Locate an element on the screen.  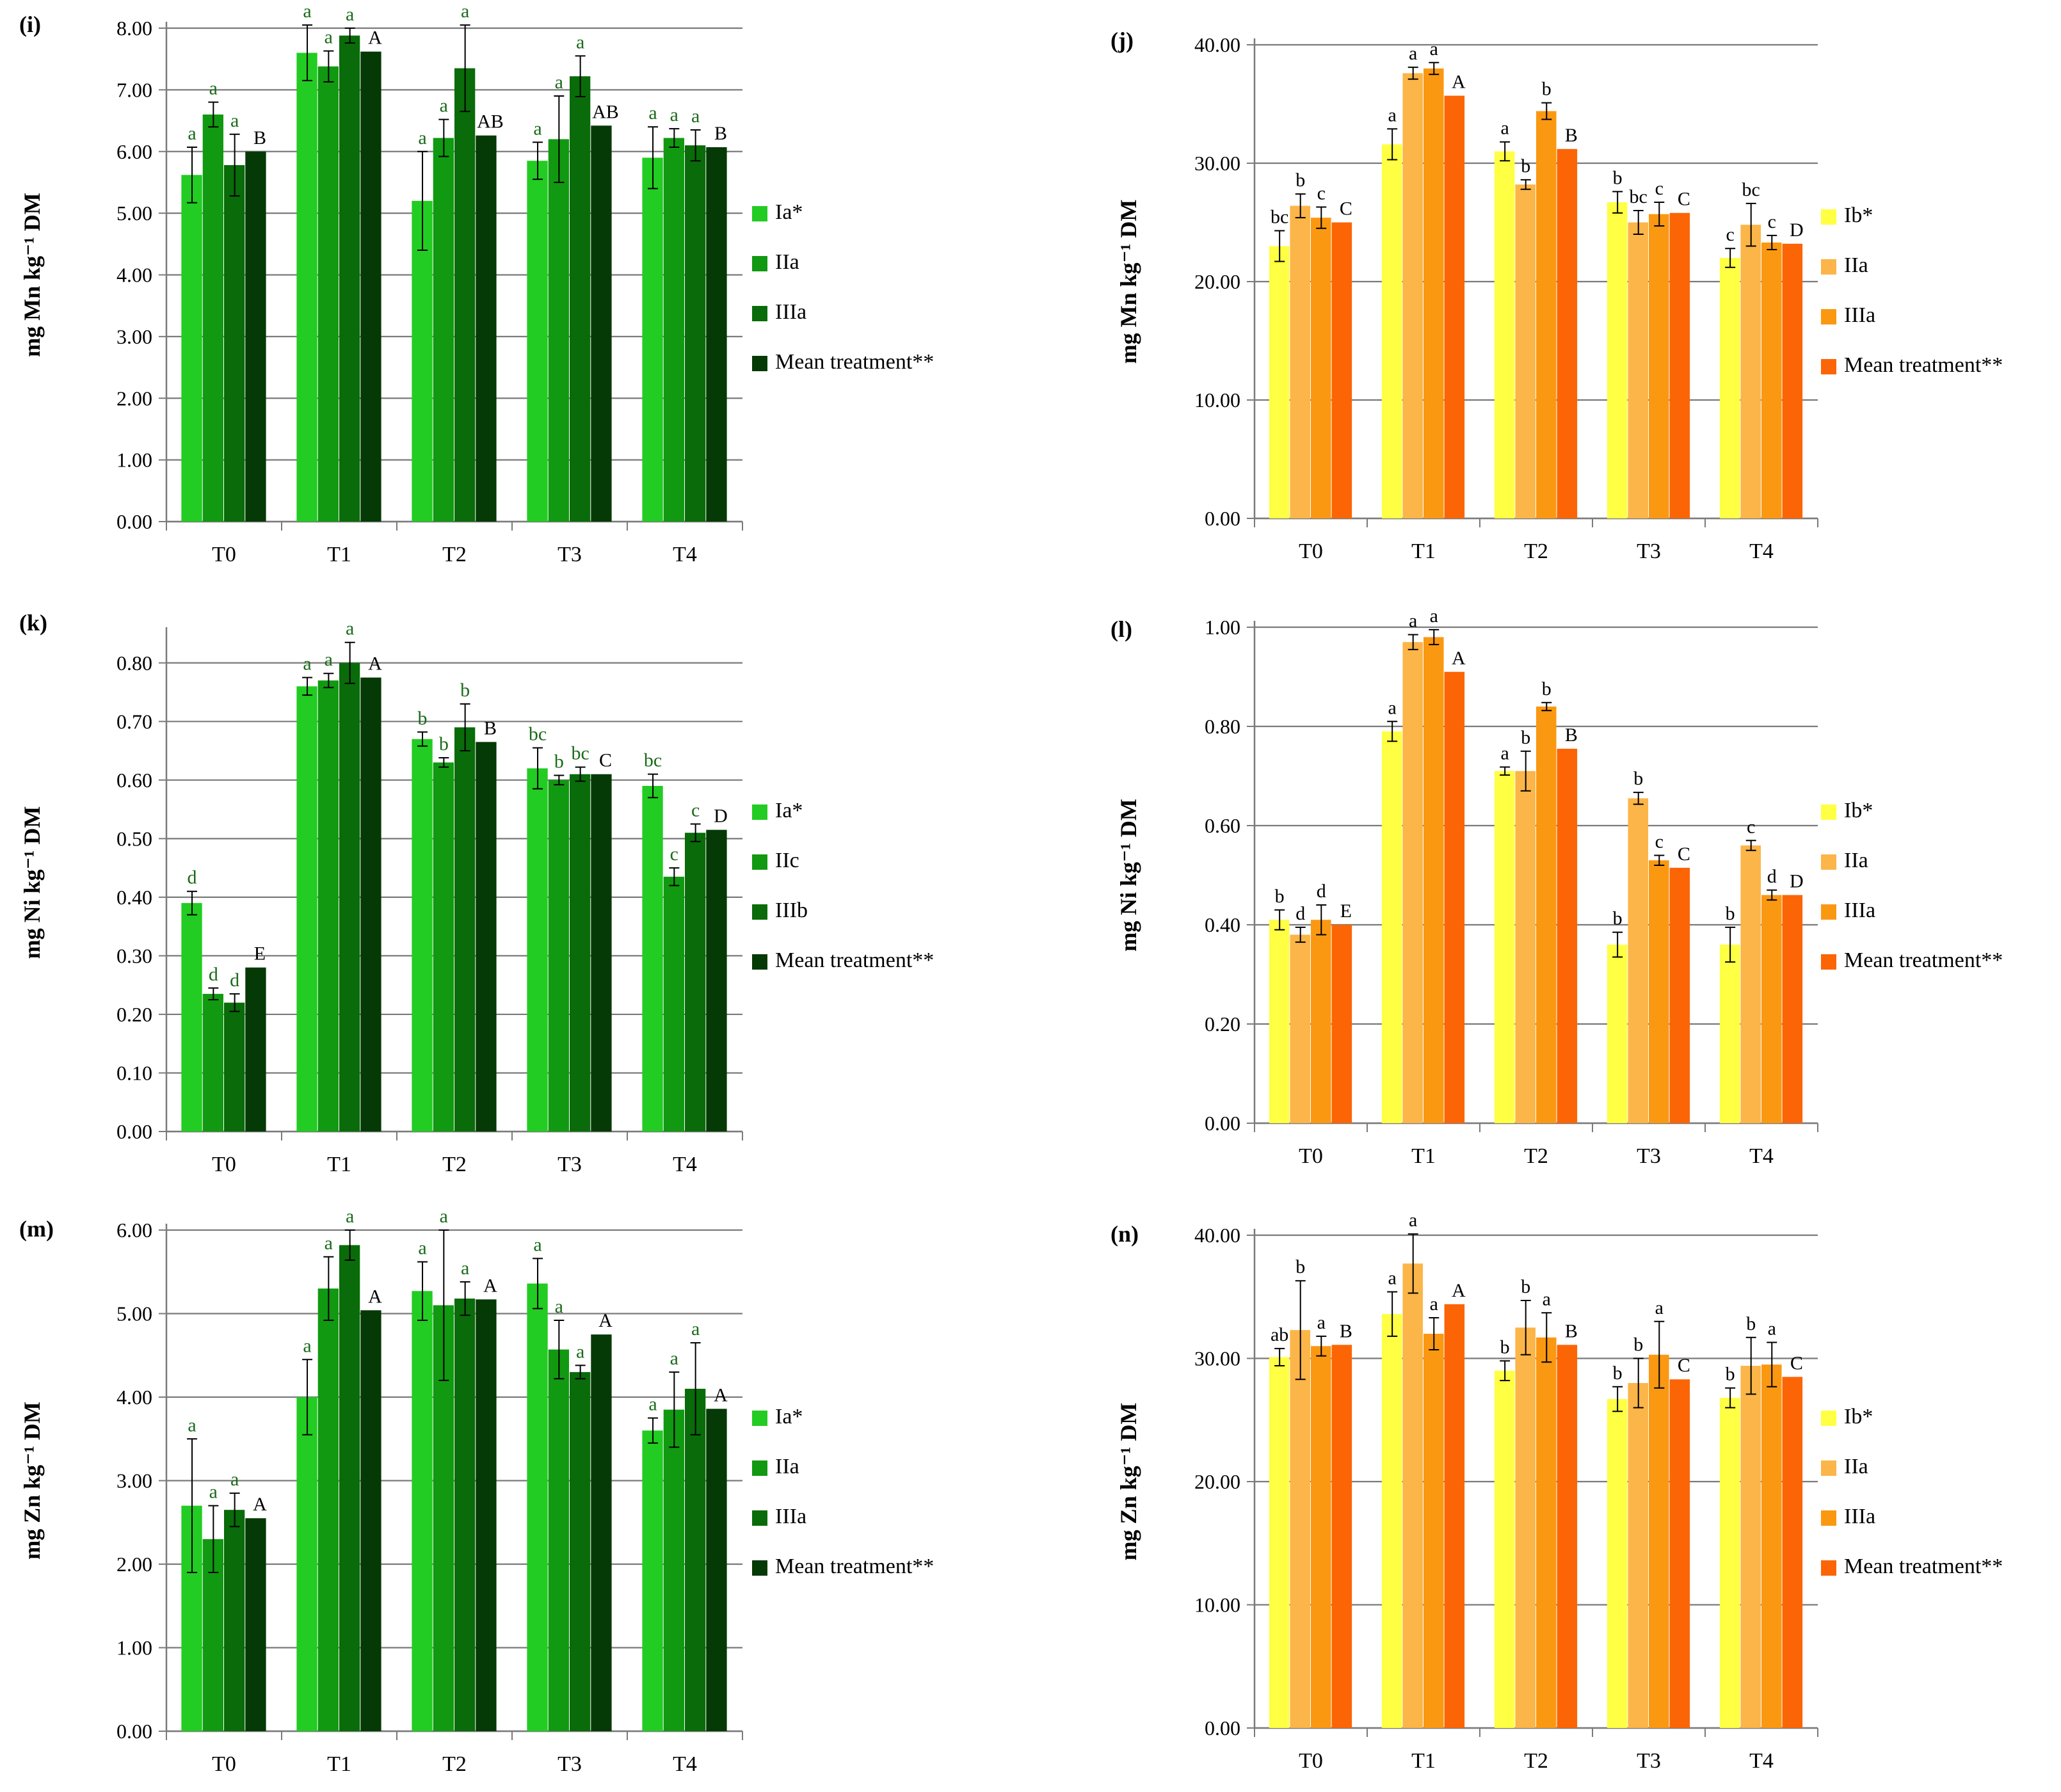
panel-letter-i: (i) is located at coordinates (30, 24).